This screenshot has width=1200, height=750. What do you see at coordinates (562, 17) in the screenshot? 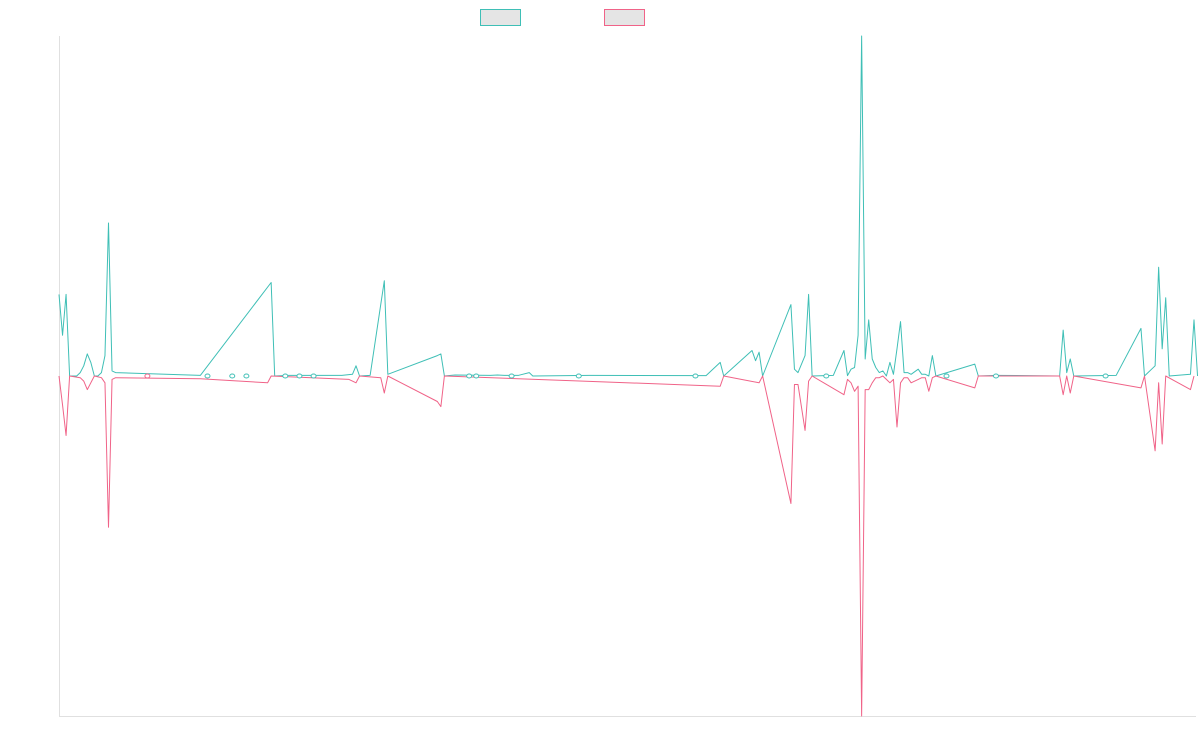
I see `legend` at bounding box center [562, 17].